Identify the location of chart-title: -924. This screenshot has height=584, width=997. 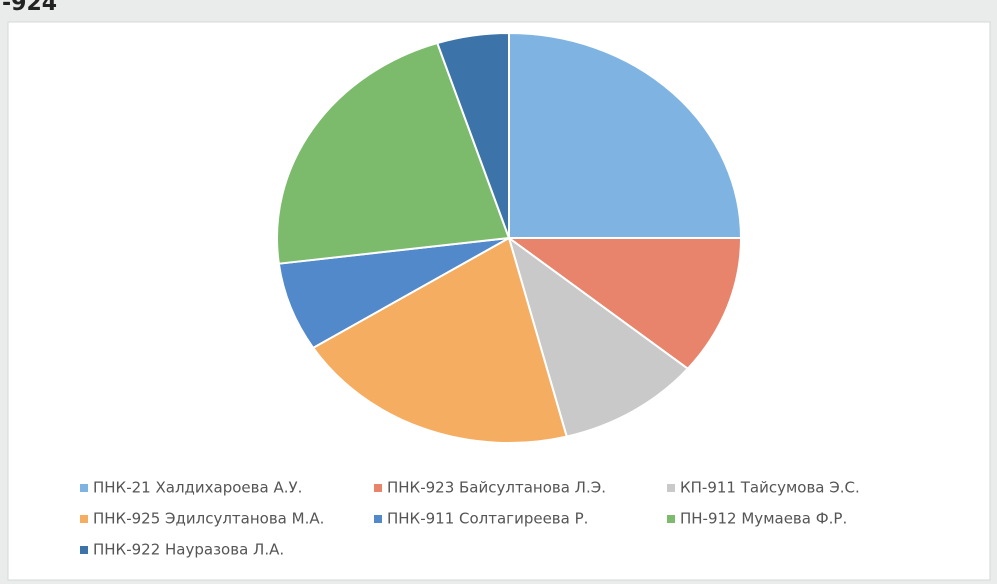
(29, 8).